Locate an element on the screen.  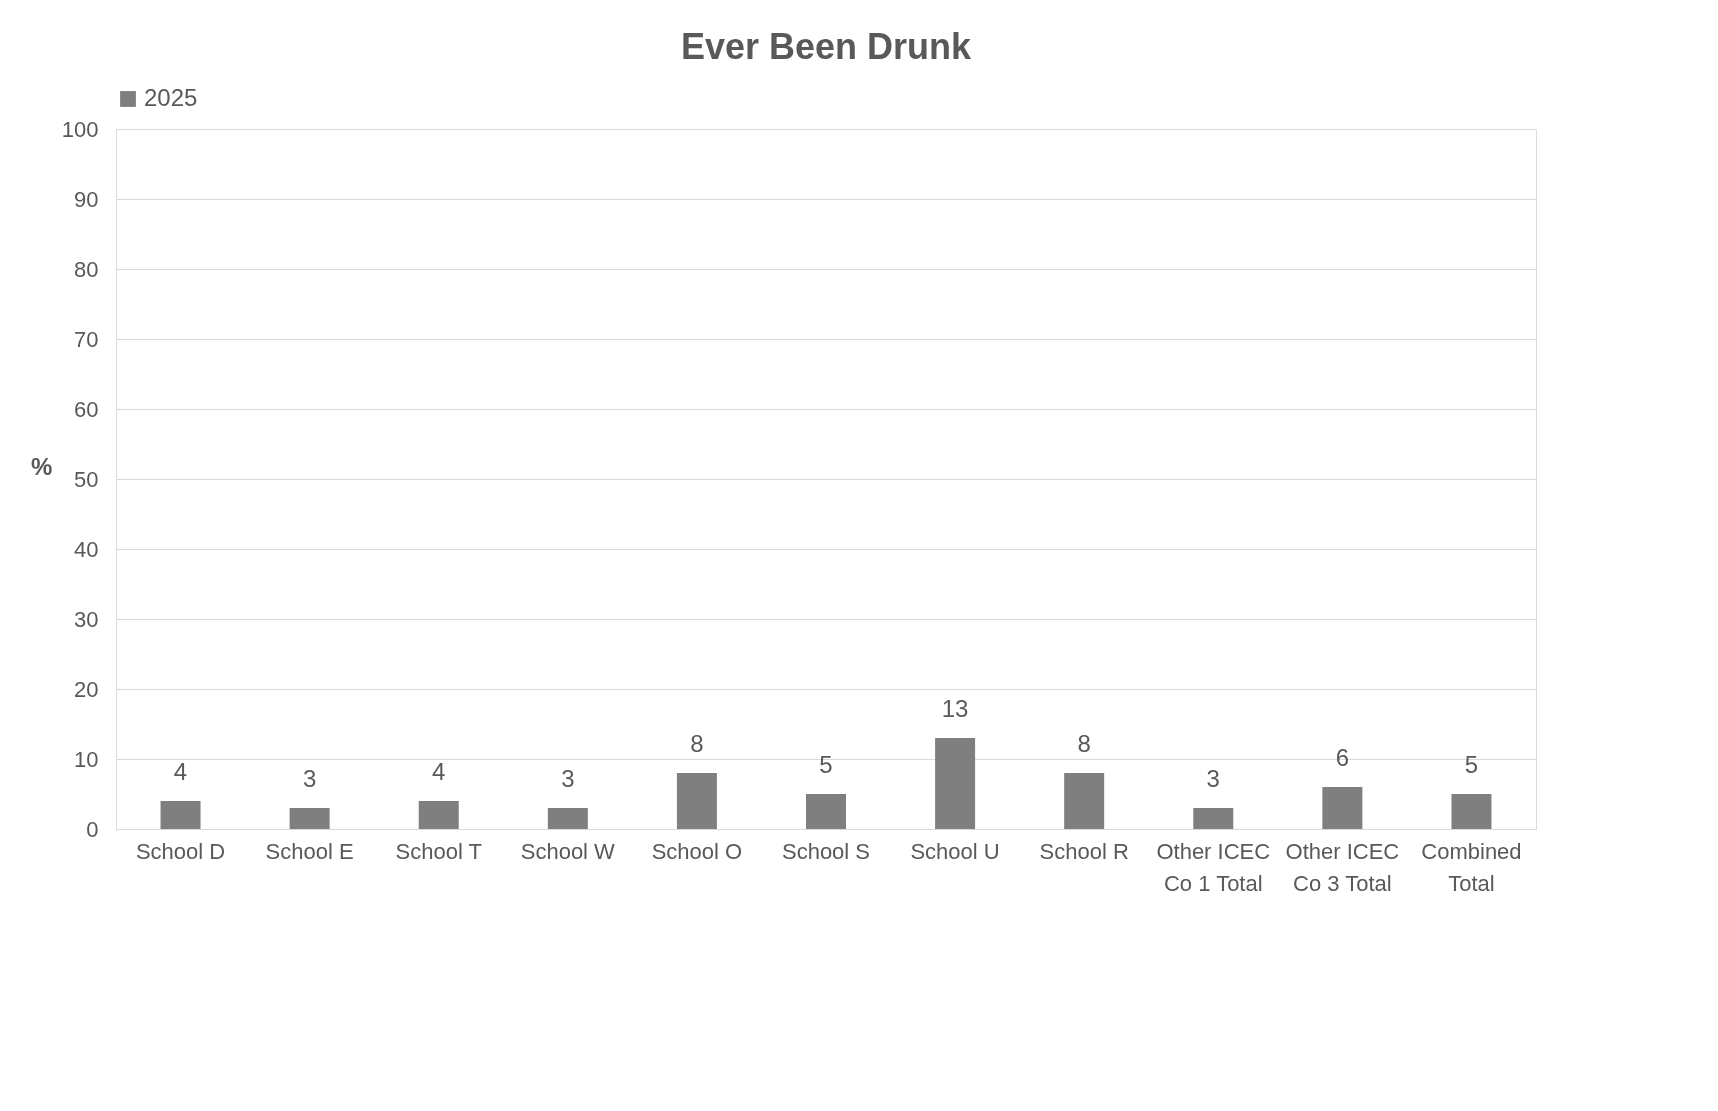
y-tick-label: 30 is located at coordinates (86, 619).